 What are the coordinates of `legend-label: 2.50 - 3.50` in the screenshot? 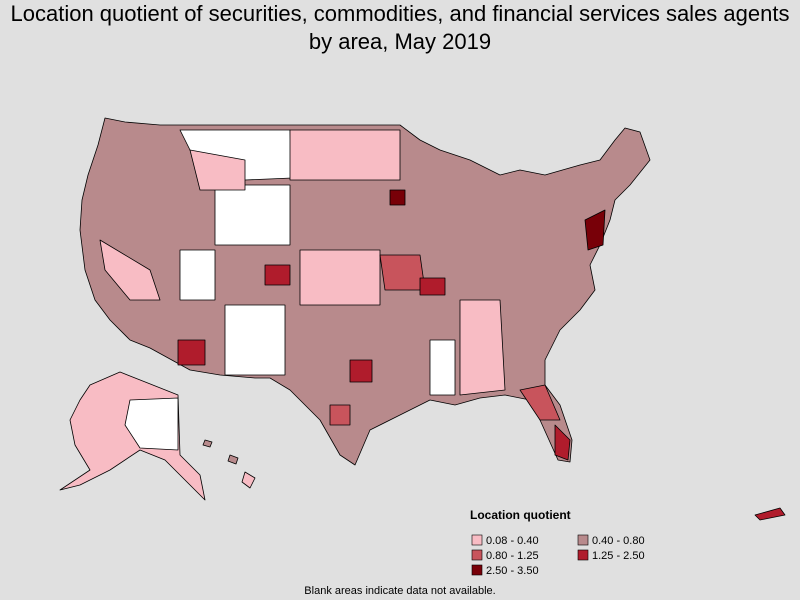 It's located at (512, 571).